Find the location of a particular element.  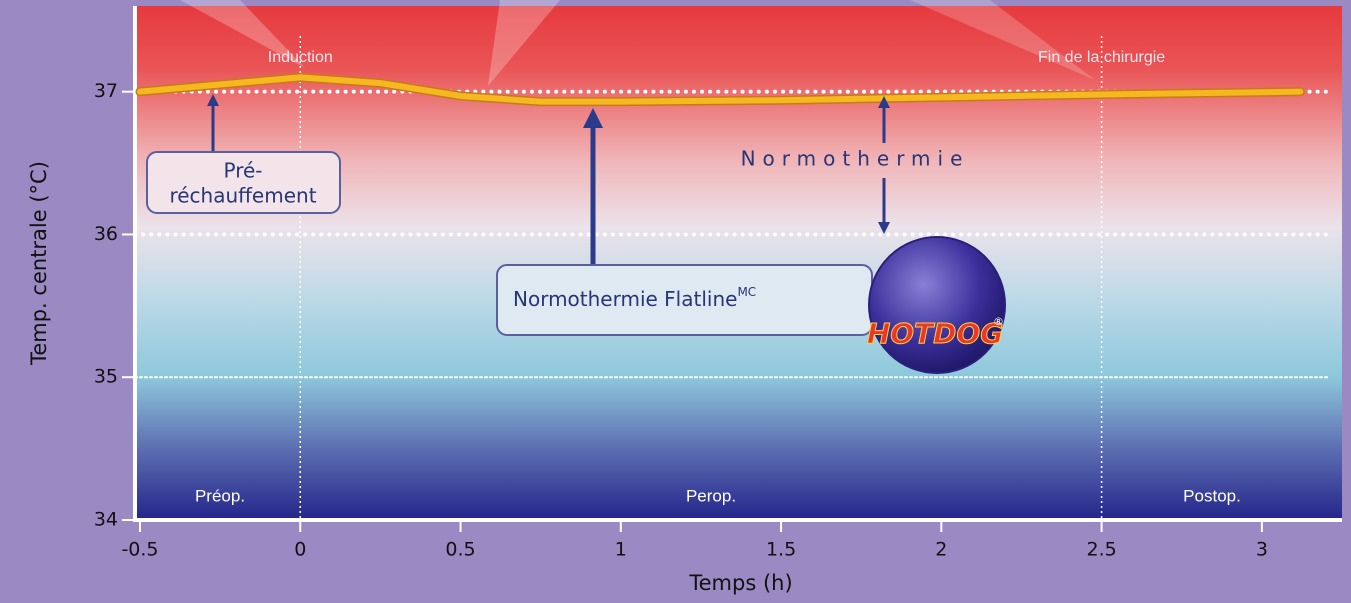

x-tick-label: 2.5 is located at coordinates (1101, 550).